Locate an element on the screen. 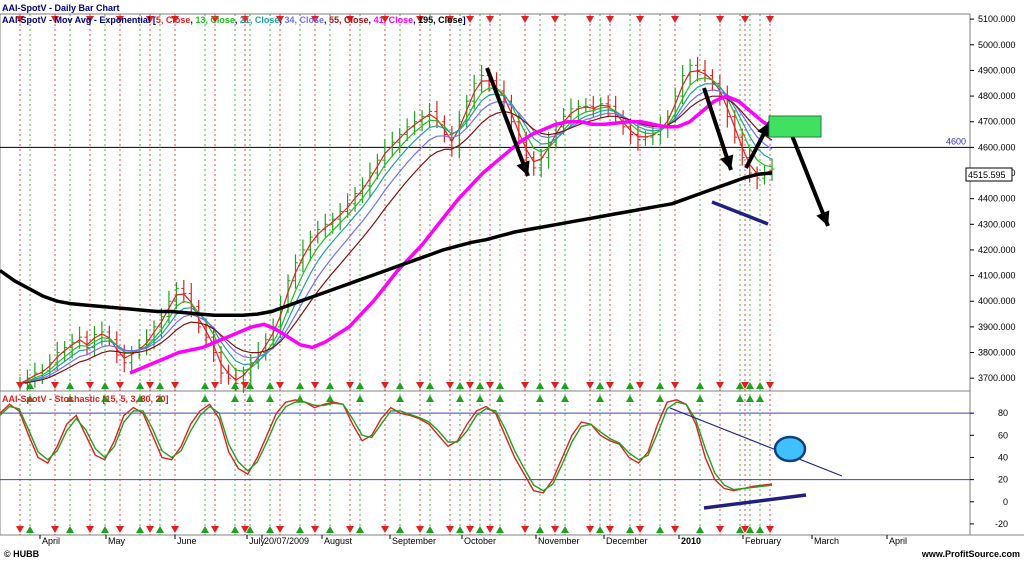 This screenshot has width=1024, height=562. price-tick-label: 4700.000 is located at coordinates (997, 122).